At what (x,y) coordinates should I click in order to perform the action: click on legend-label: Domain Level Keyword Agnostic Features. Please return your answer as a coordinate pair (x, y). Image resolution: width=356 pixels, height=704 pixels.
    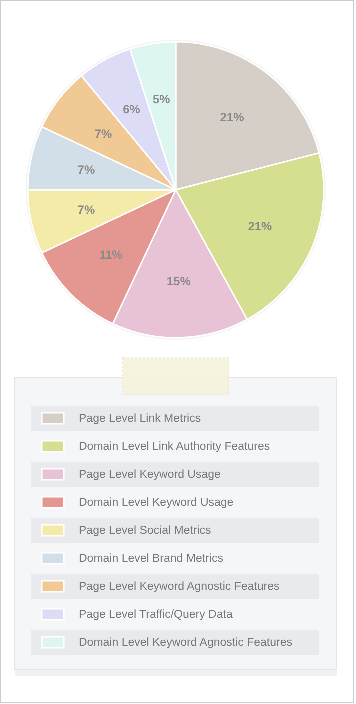
    Looking at the image, I should click on (186, 643).